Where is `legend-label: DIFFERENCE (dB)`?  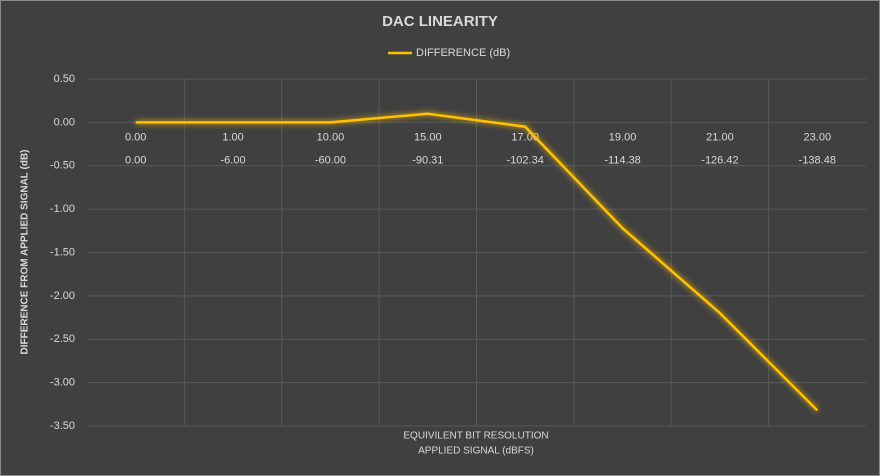 legend-label: DIFFERENCE (dB) is located at coordinates (463, 53).